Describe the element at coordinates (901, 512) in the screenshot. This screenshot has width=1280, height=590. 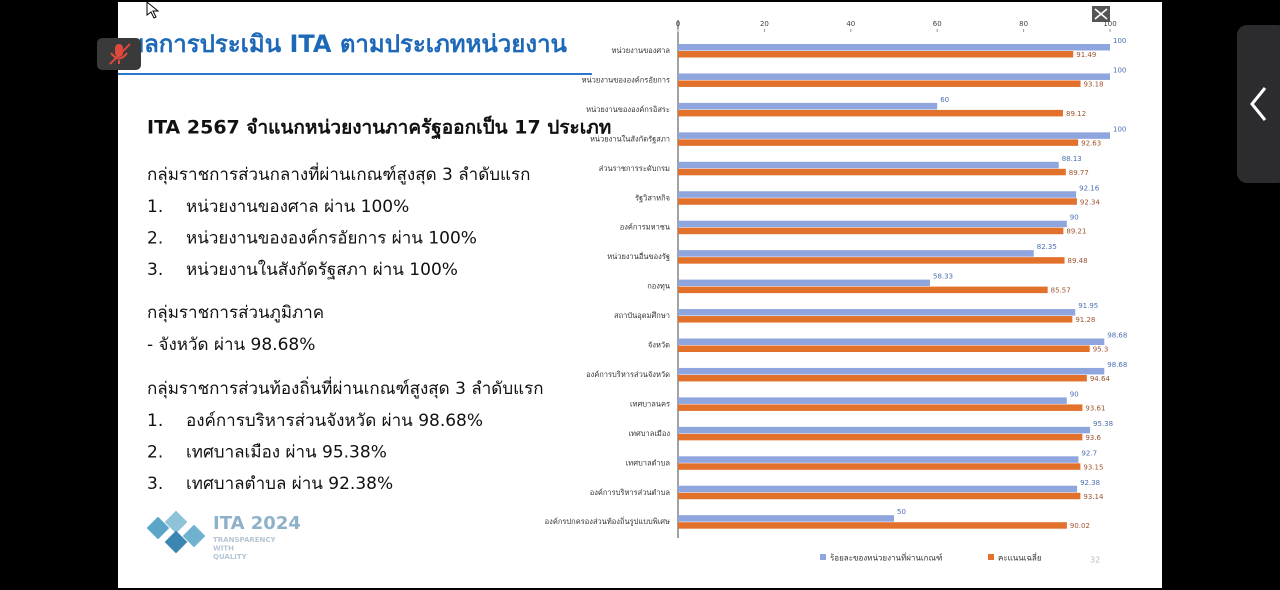
I see `value-label: 50` at that location.